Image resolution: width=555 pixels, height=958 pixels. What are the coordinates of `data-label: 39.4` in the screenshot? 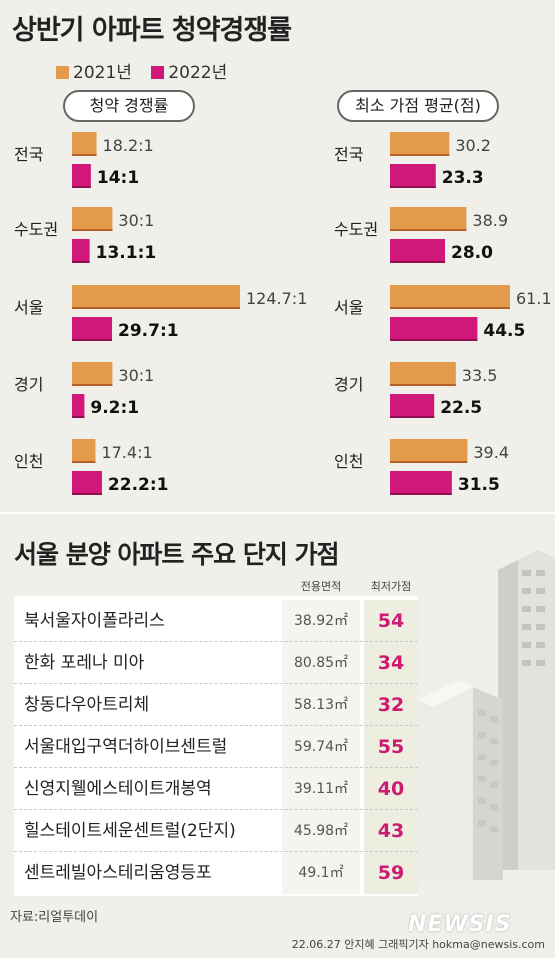 It's located at (491, 452).